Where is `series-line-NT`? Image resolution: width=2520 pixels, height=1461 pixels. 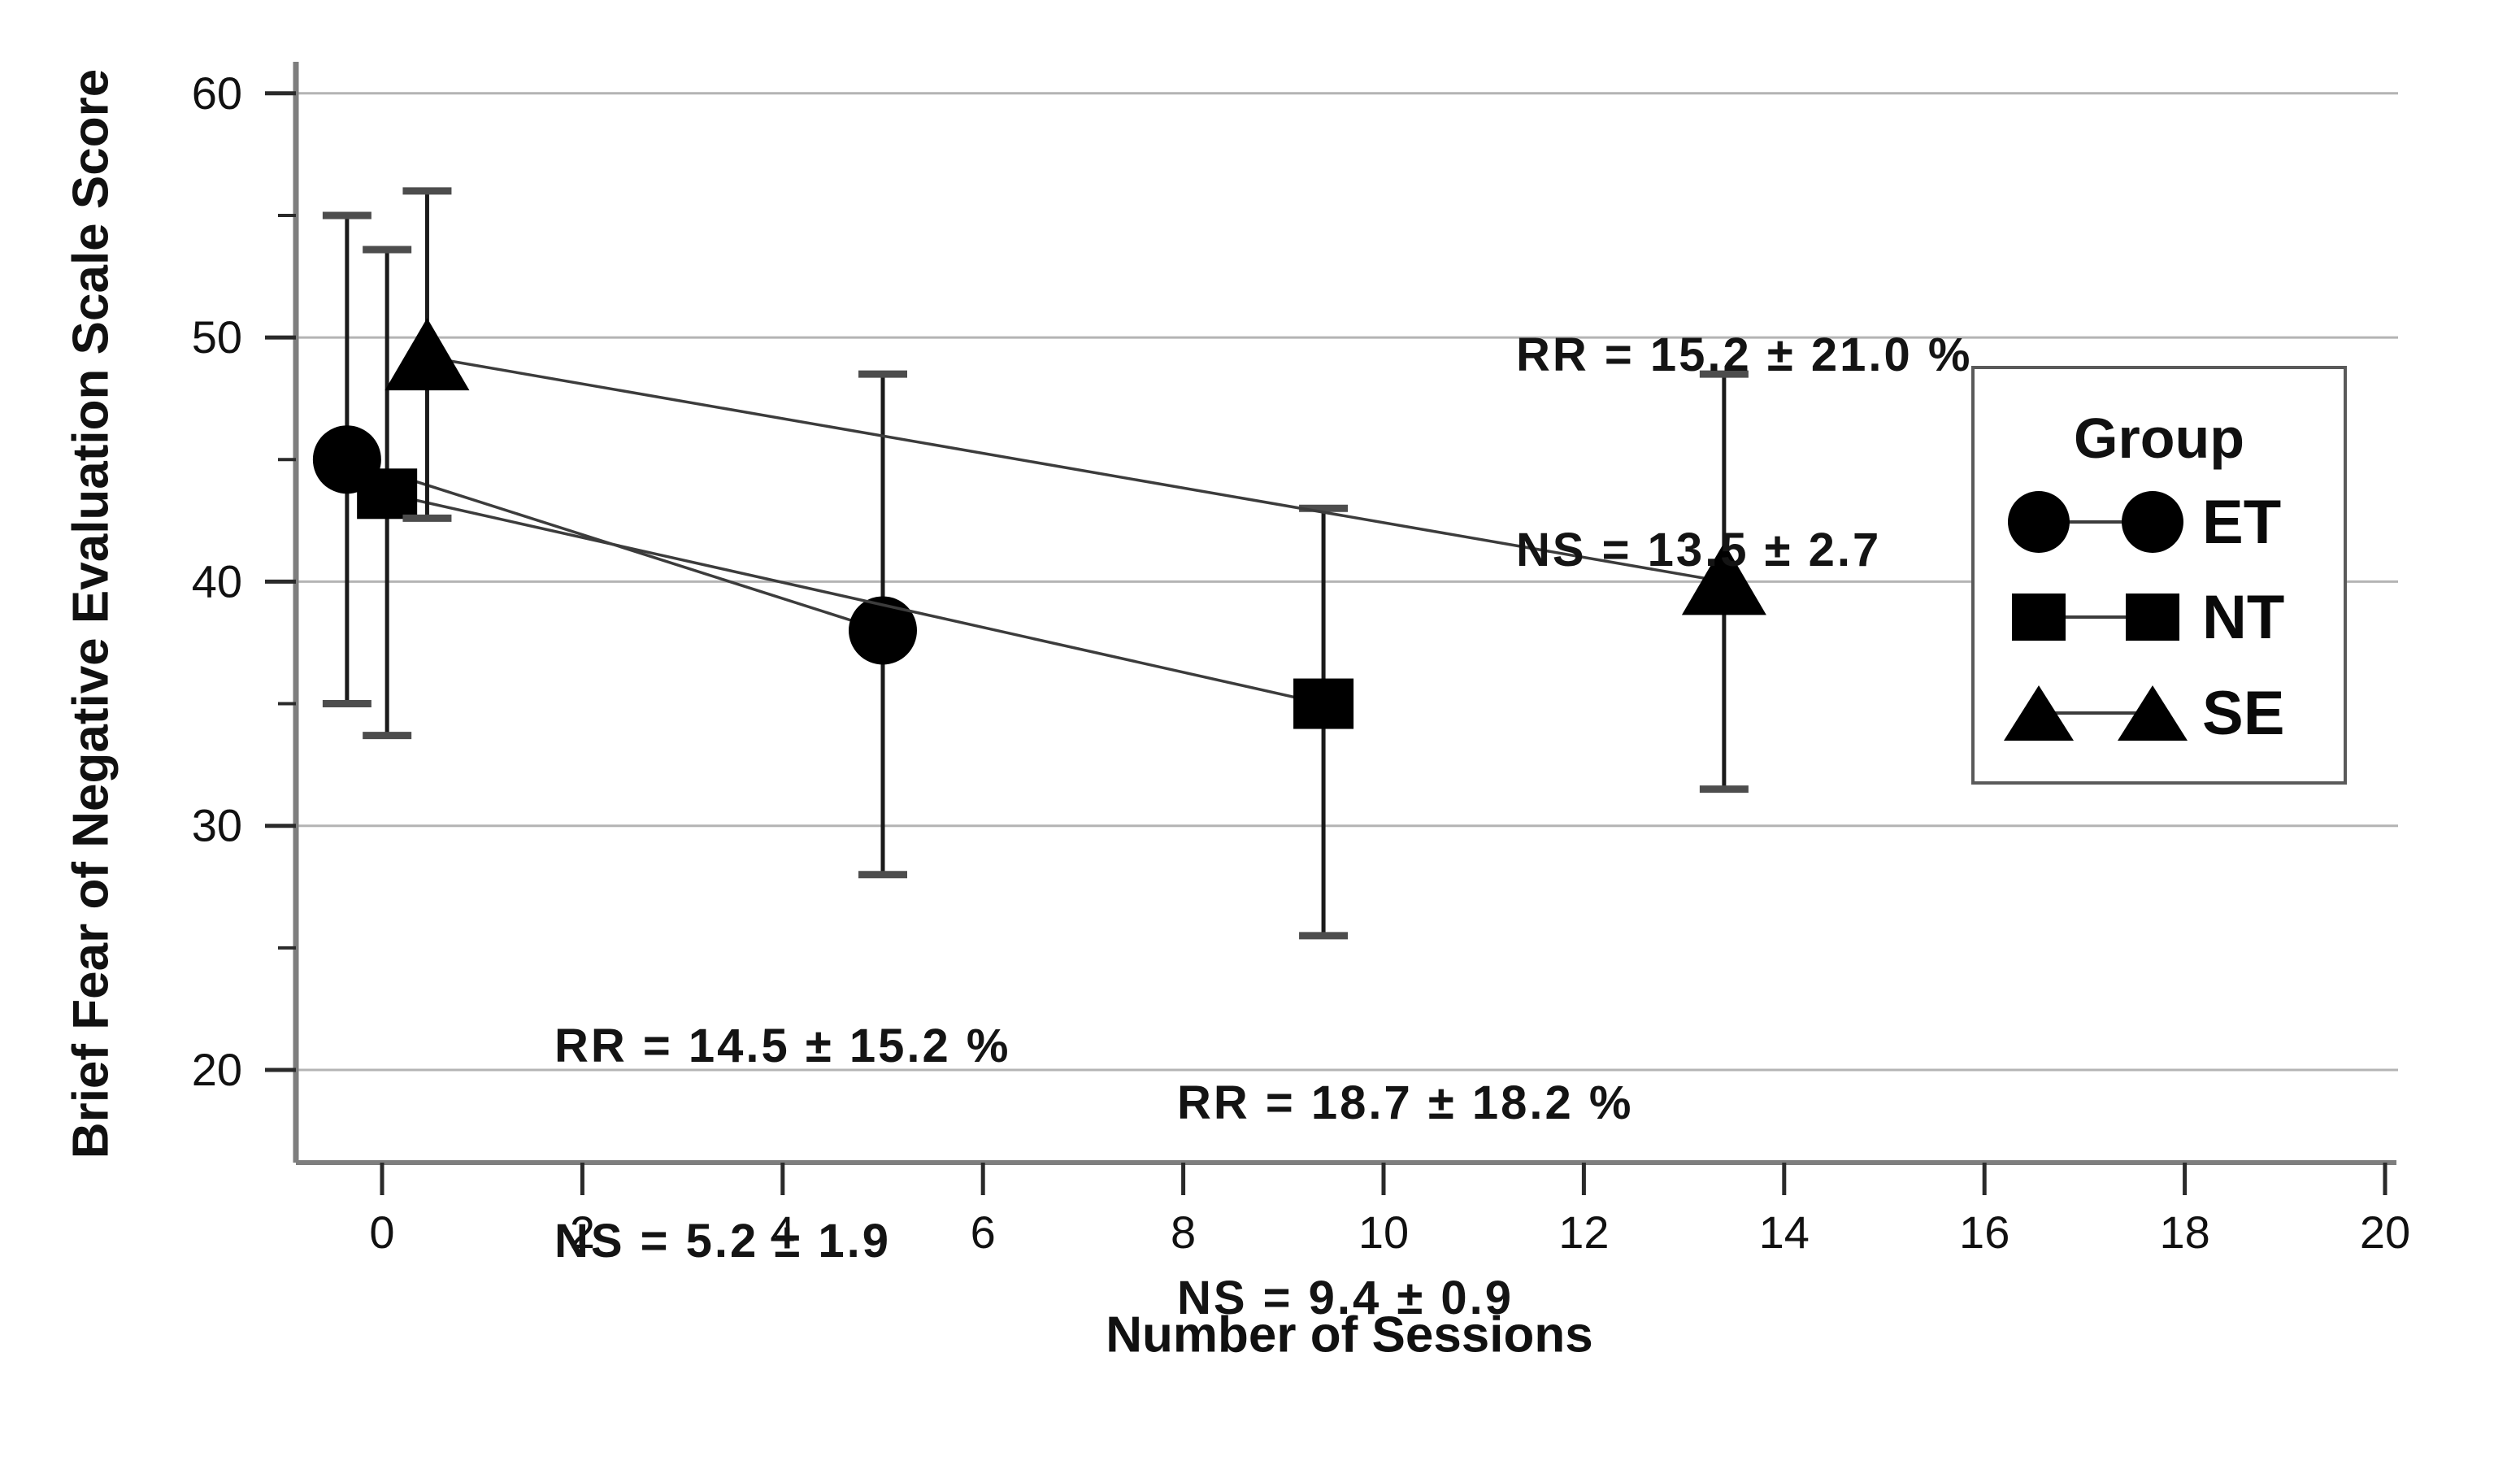 series-line-NT is located at coordinates (855, 599).